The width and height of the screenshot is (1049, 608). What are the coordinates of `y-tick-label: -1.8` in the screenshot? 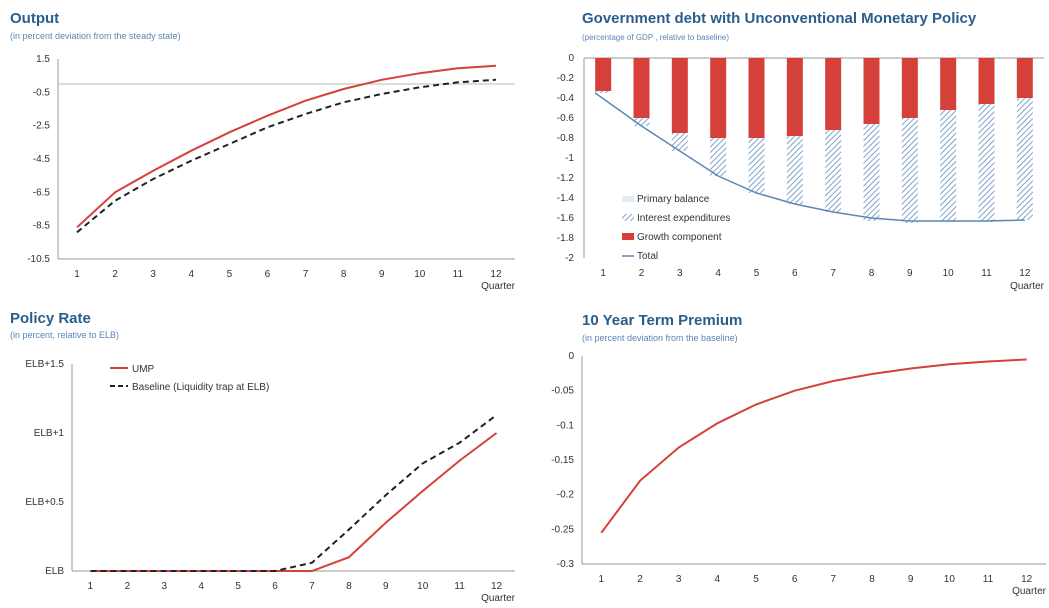 It's located at (566, 238).